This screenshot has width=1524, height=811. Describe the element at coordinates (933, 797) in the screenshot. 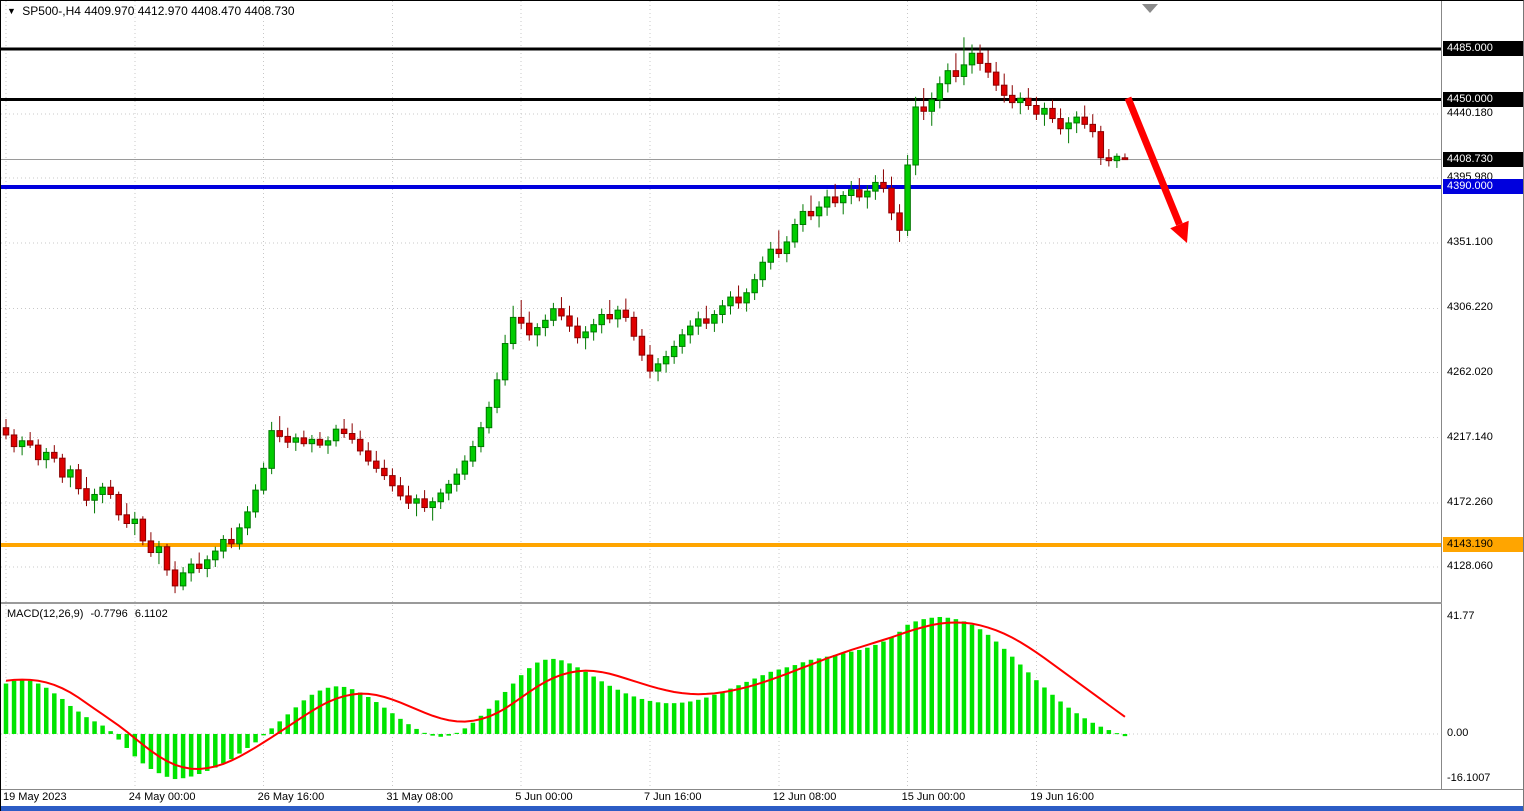

I see `time-axis-label: 15 Jun 00:00` at that location.